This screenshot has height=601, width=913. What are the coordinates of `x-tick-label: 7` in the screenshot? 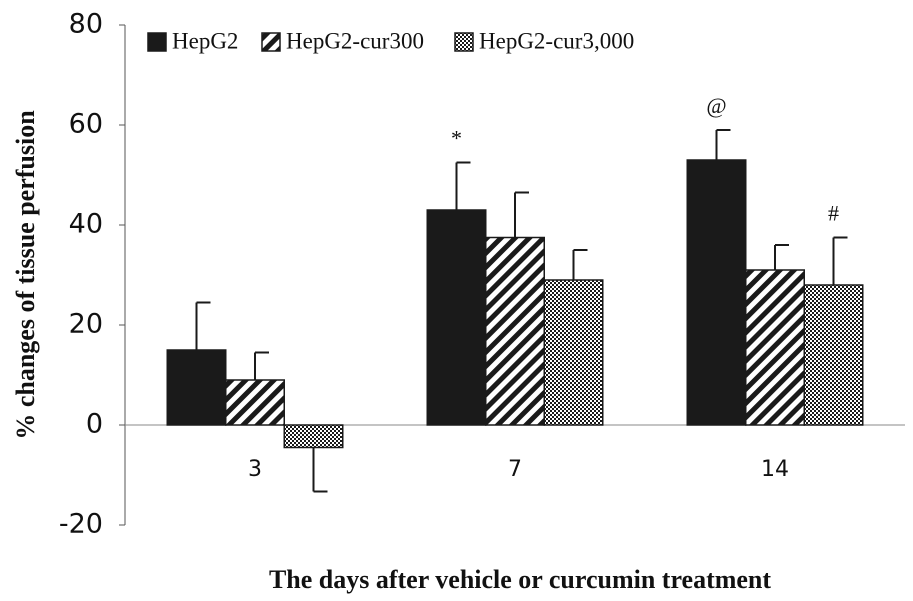 It's located at (515, 469).